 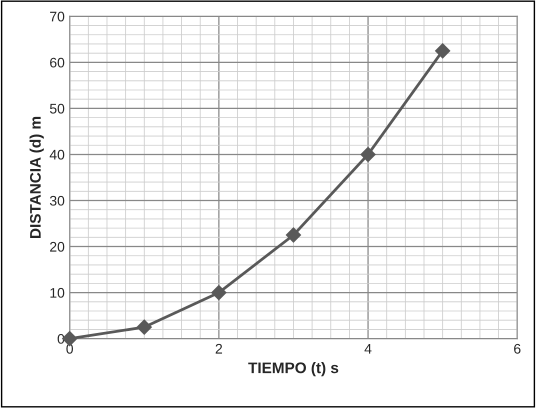 What do you see at coordinates (293, 369) in the screenshot?
I see `x-axis-title: TIEMPO (t) s` at bounding box center [293, 369].